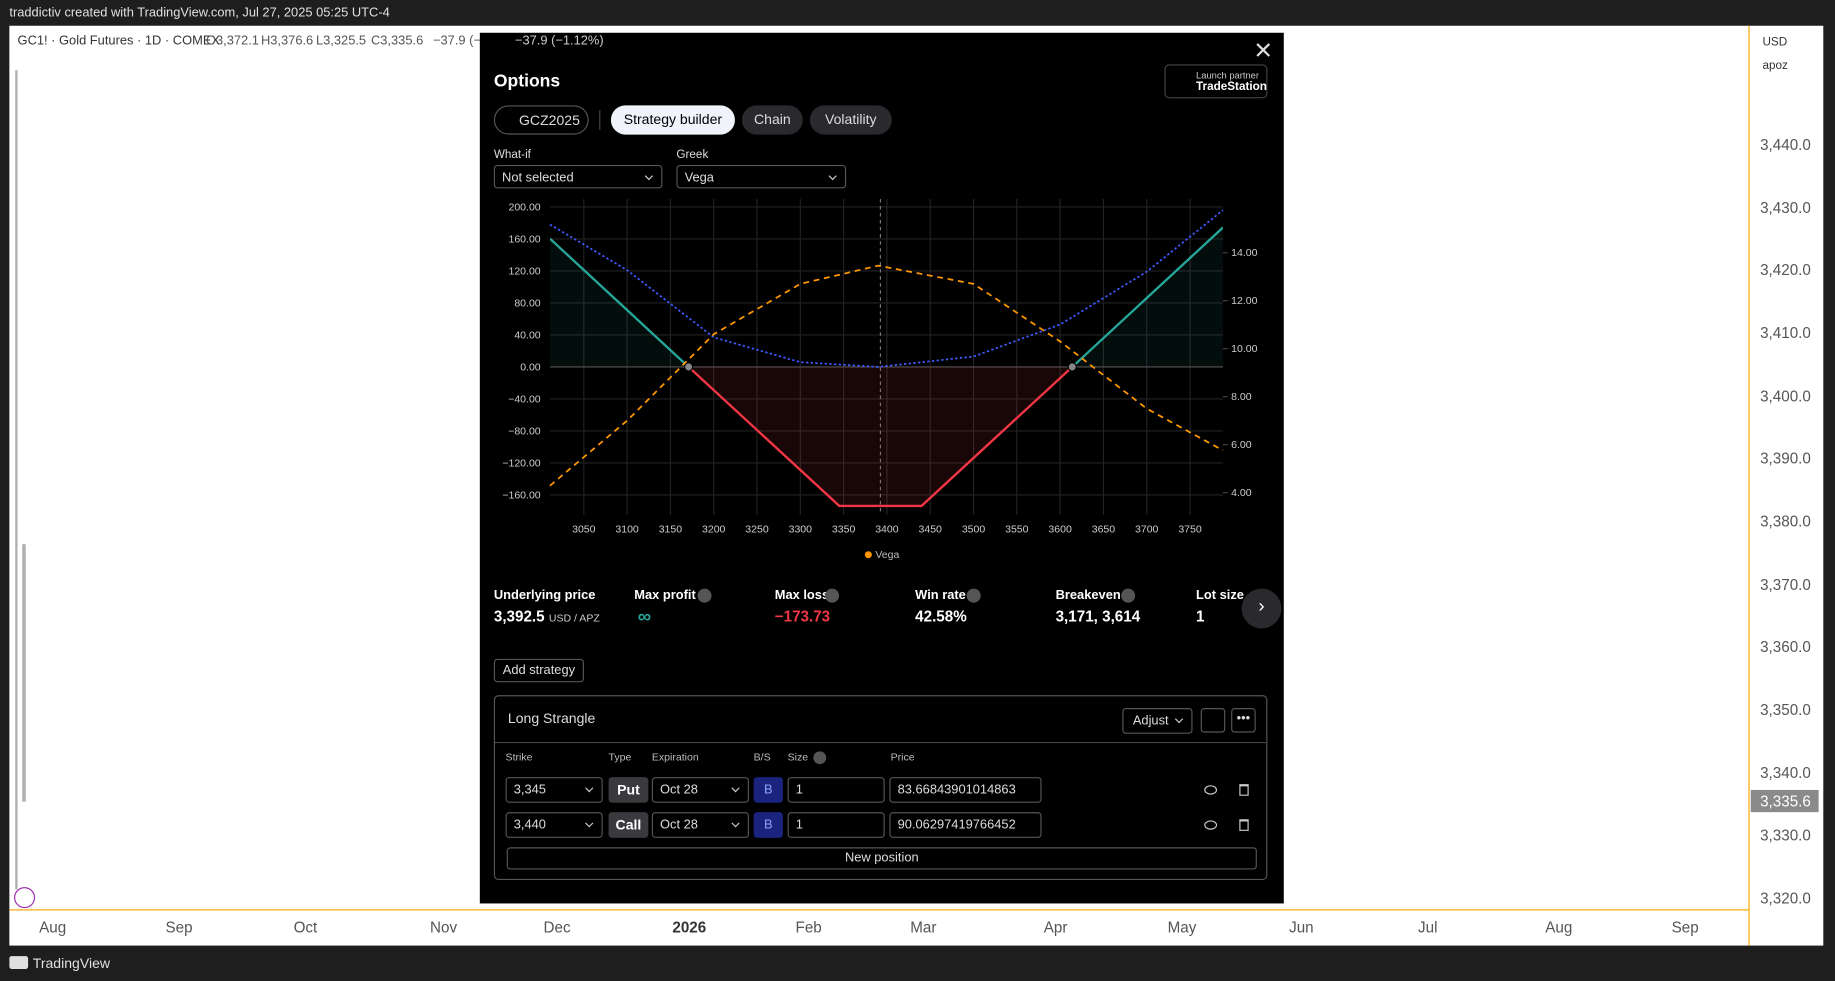  I want to click on tab: Volatility, so click(850, 120).